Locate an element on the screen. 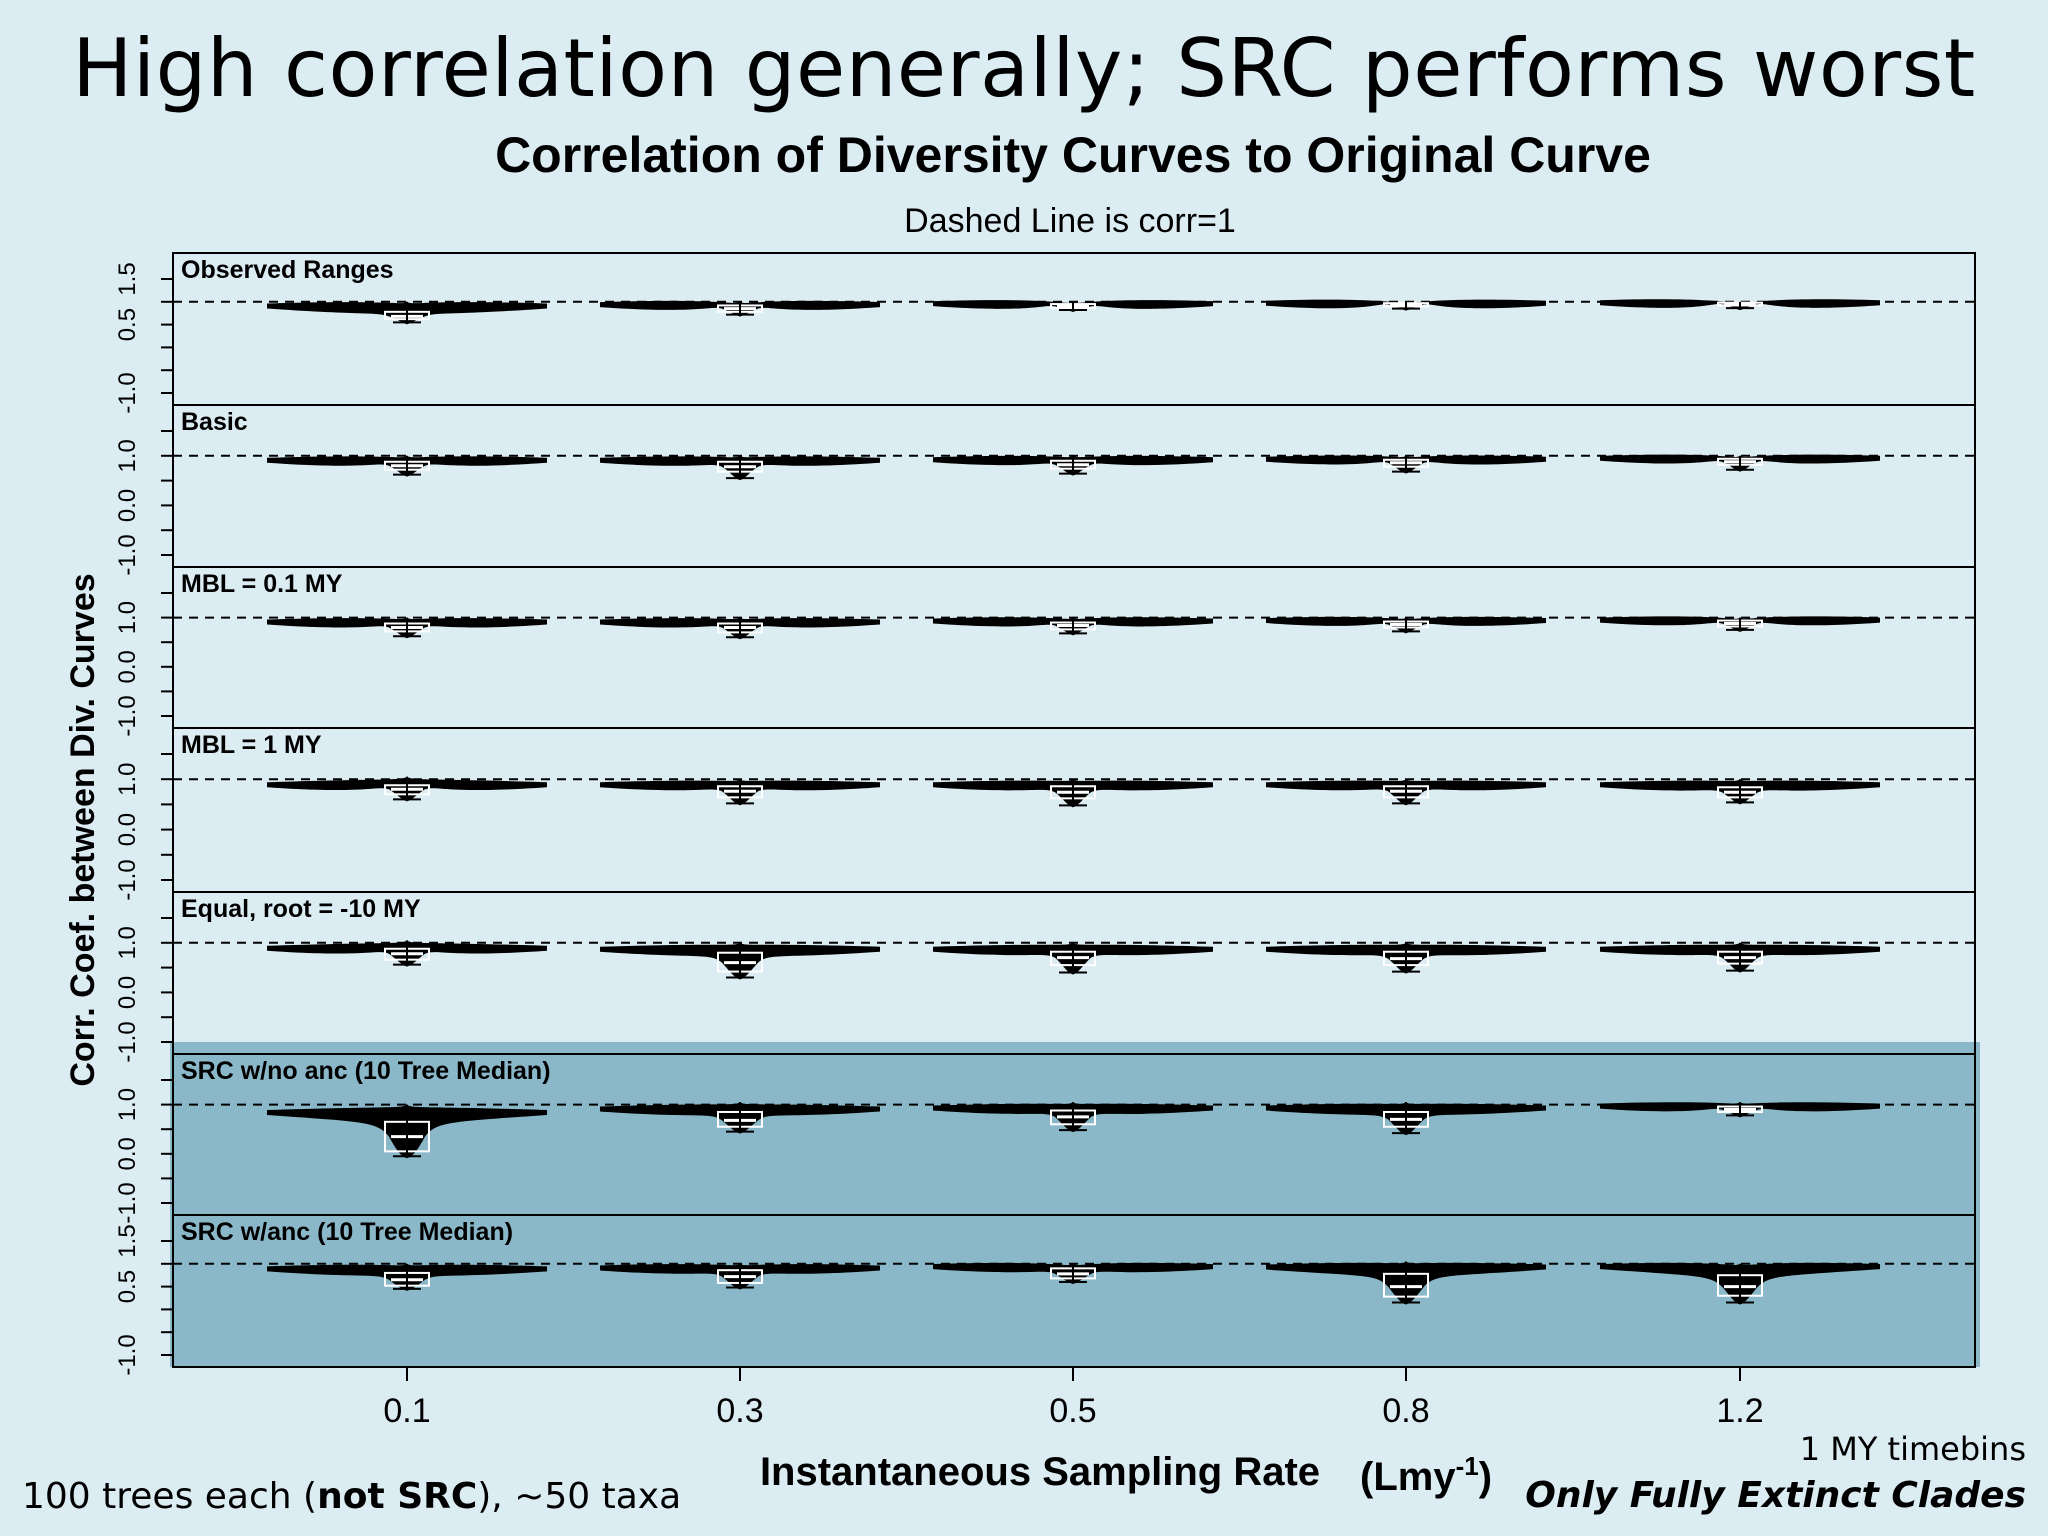  panel-label: SRC w/no anc (10 Tree Median) is located at coordinates (366, 1071).